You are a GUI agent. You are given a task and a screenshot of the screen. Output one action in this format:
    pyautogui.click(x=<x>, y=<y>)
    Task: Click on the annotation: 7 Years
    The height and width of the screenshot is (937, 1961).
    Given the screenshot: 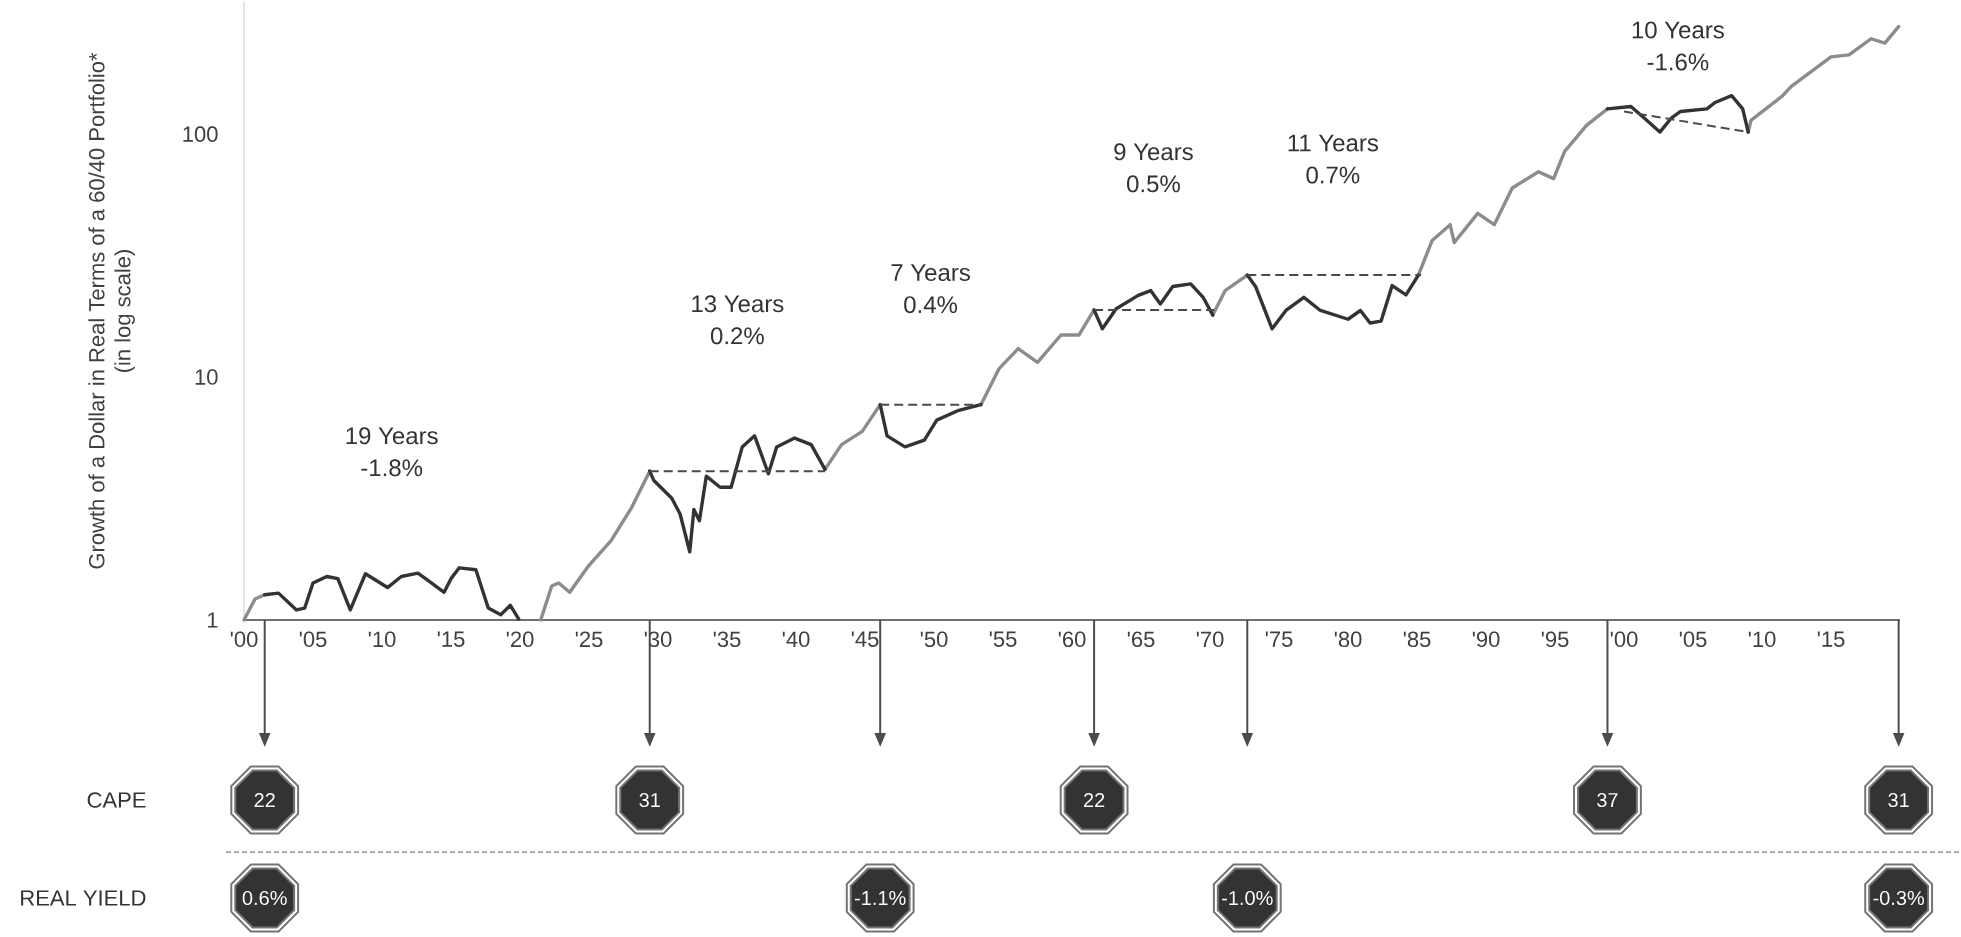 What is the action you would take?
    pyautogui.click(x=930, y=273)
    